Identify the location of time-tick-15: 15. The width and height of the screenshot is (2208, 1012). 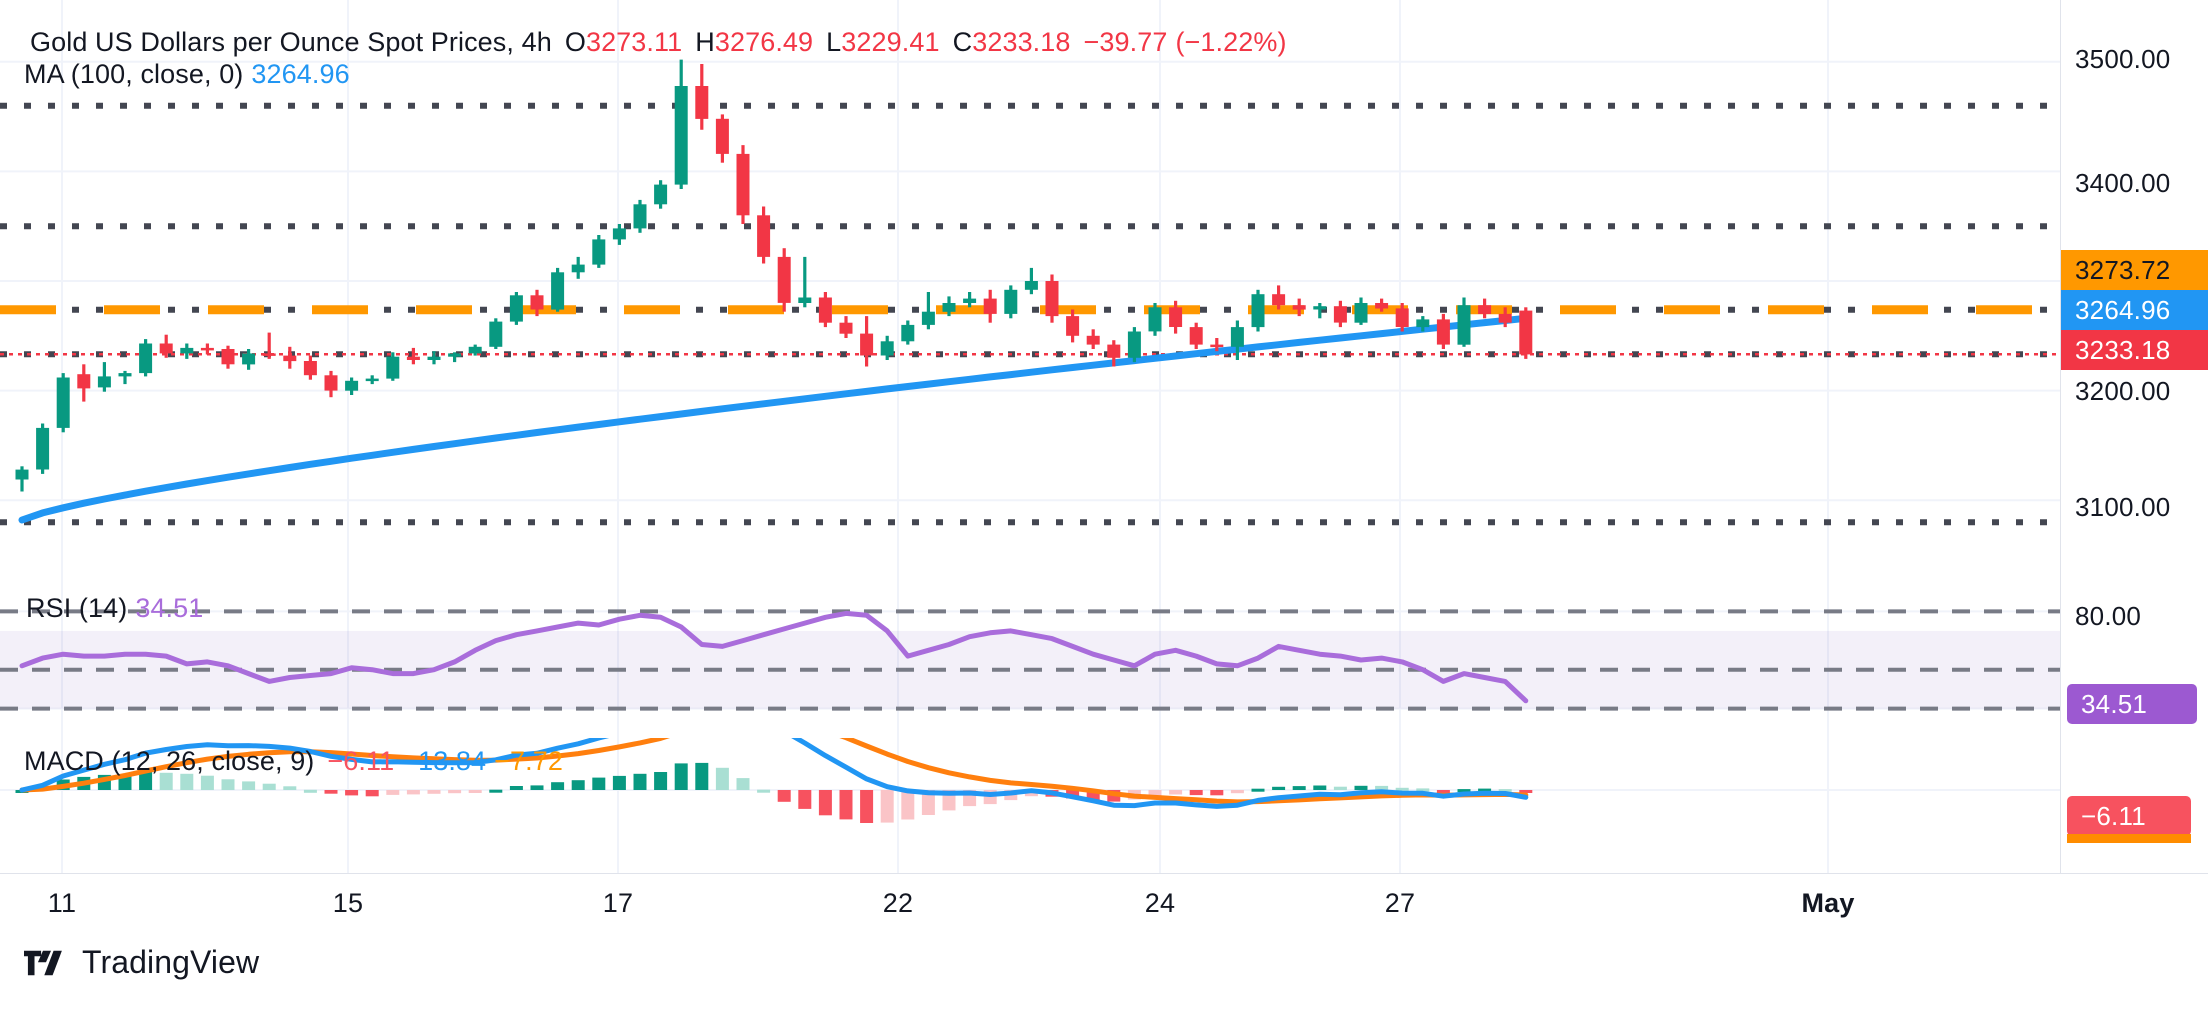
(348, 903).